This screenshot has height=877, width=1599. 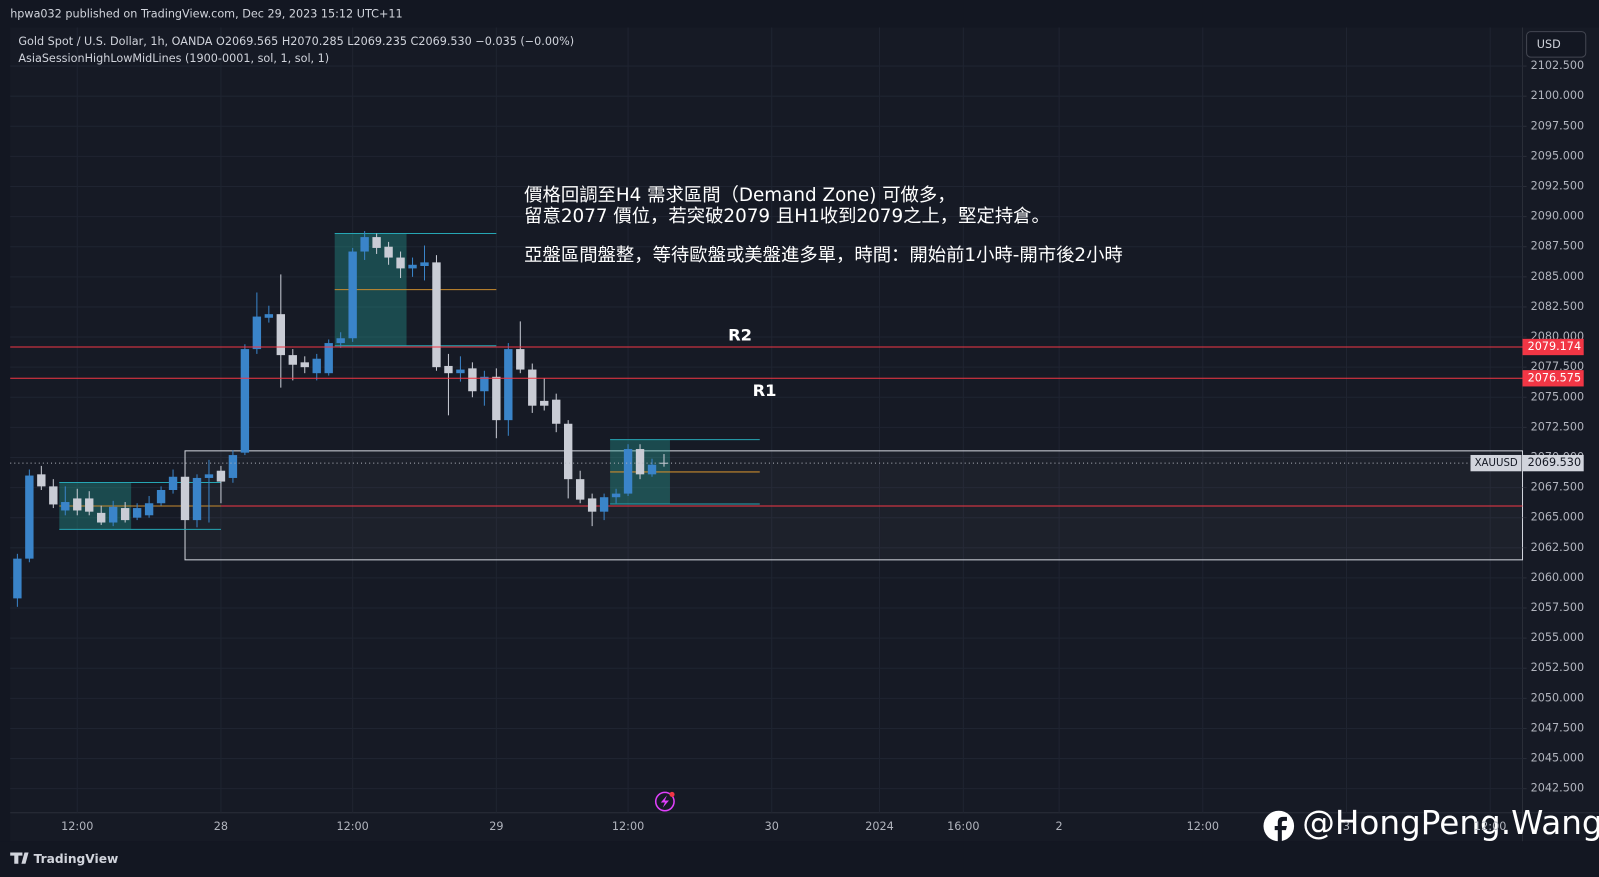 I want to click on symbol-tag-label: XAUUSD, so click(x=1496, y=463).